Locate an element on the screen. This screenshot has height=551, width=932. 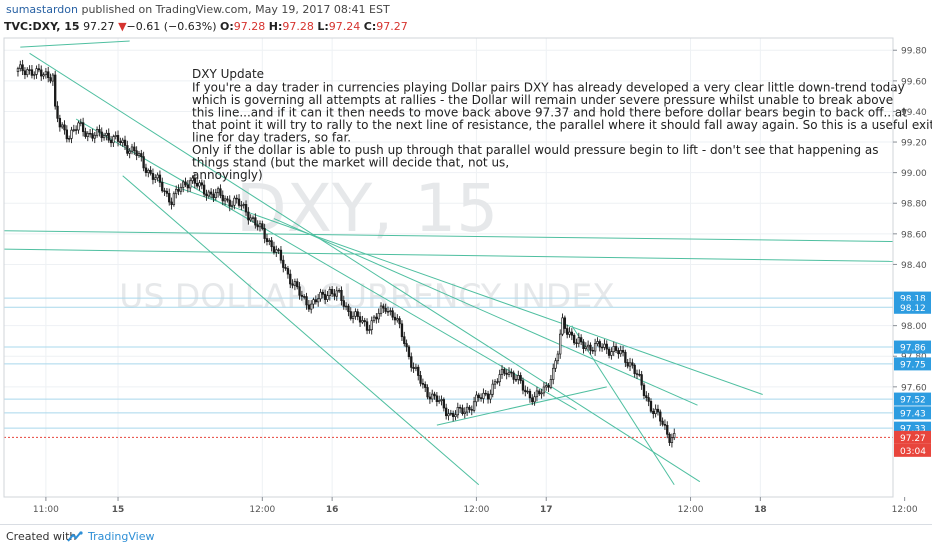
close-label: C: is located at coordinates (370, 26).